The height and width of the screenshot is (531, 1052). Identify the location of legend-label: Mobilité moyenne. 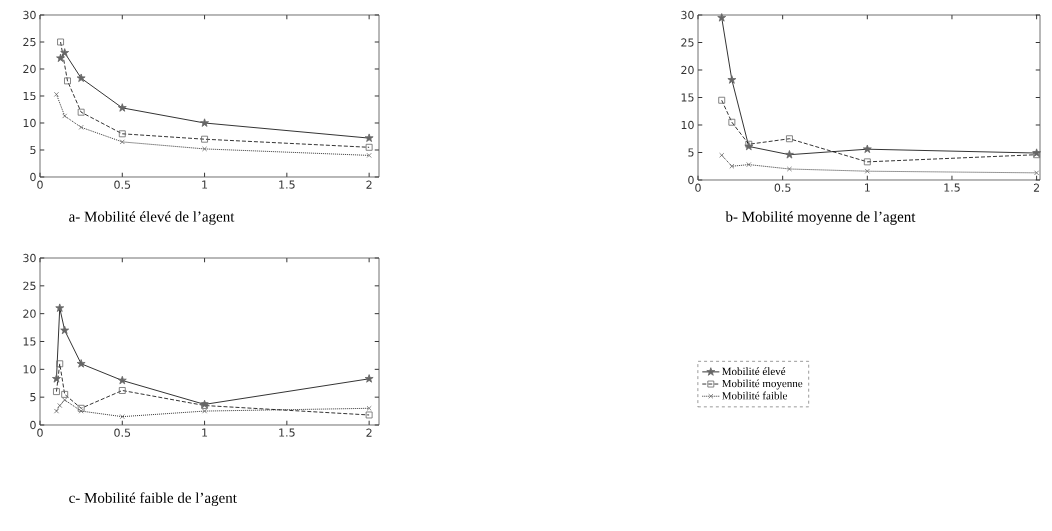
(762, 384).